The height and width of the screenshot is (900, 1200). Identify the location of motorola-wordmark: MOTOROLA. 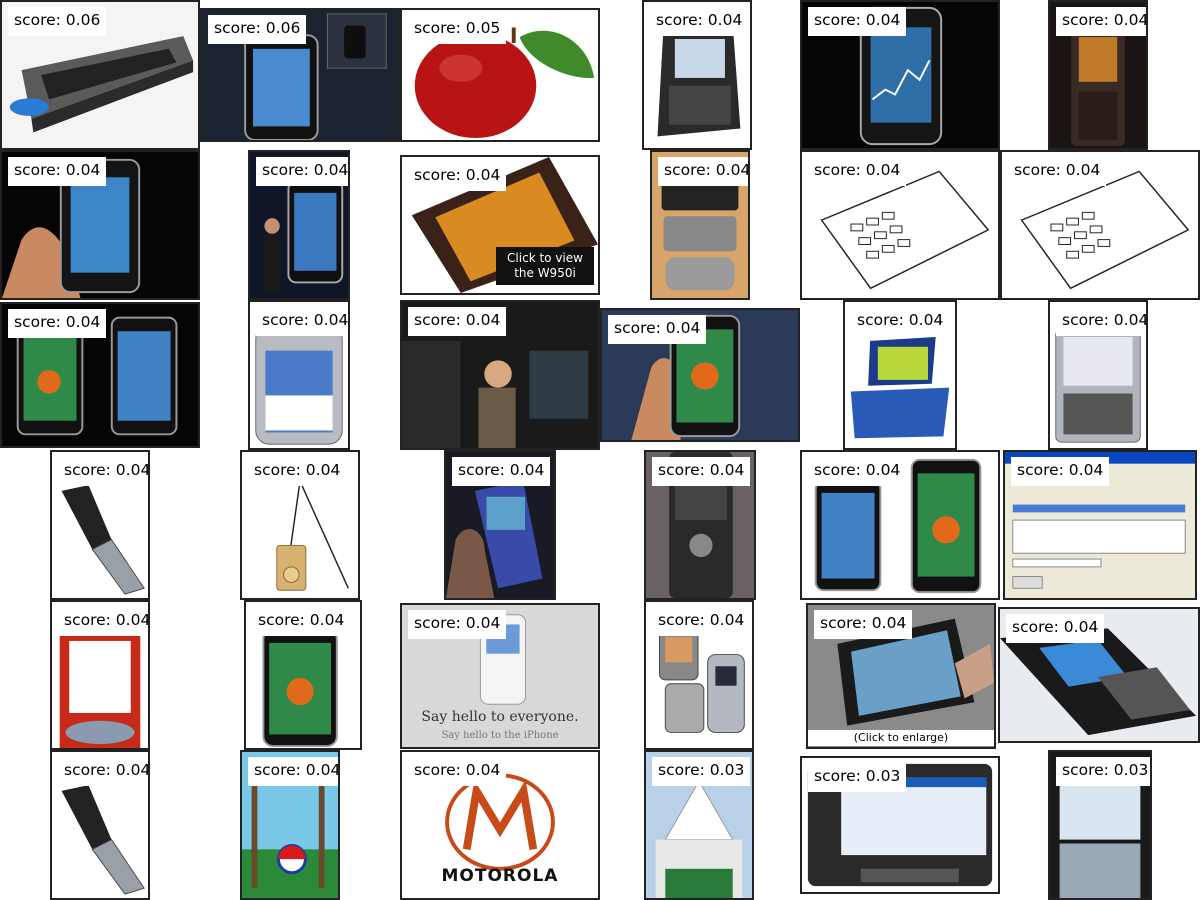
(500, 876).